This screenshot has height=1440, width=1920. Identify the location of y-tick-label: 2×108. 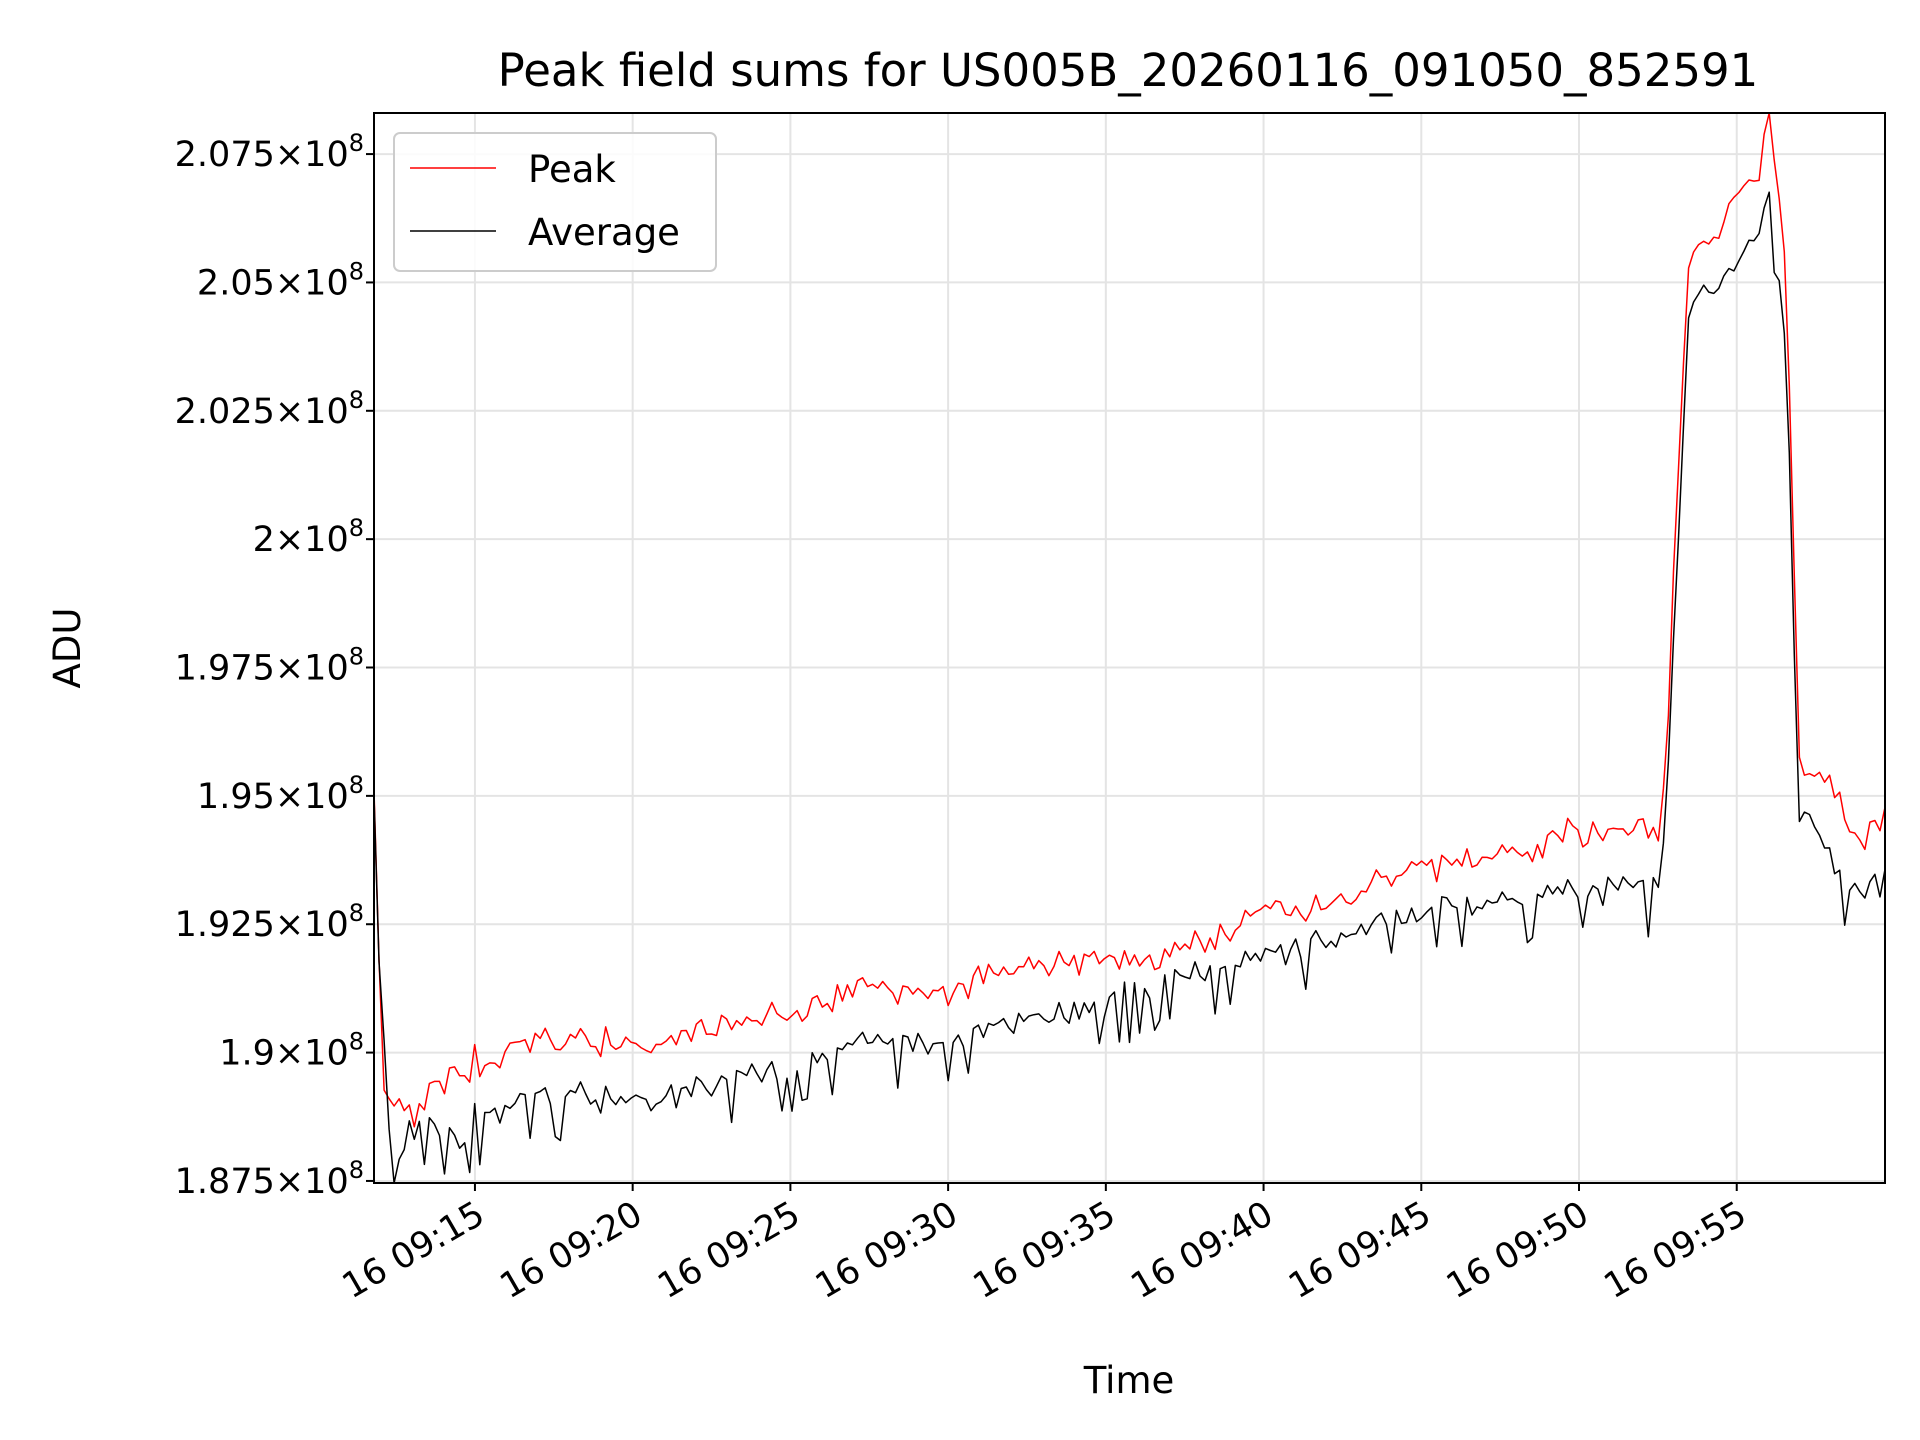
(308, 537).